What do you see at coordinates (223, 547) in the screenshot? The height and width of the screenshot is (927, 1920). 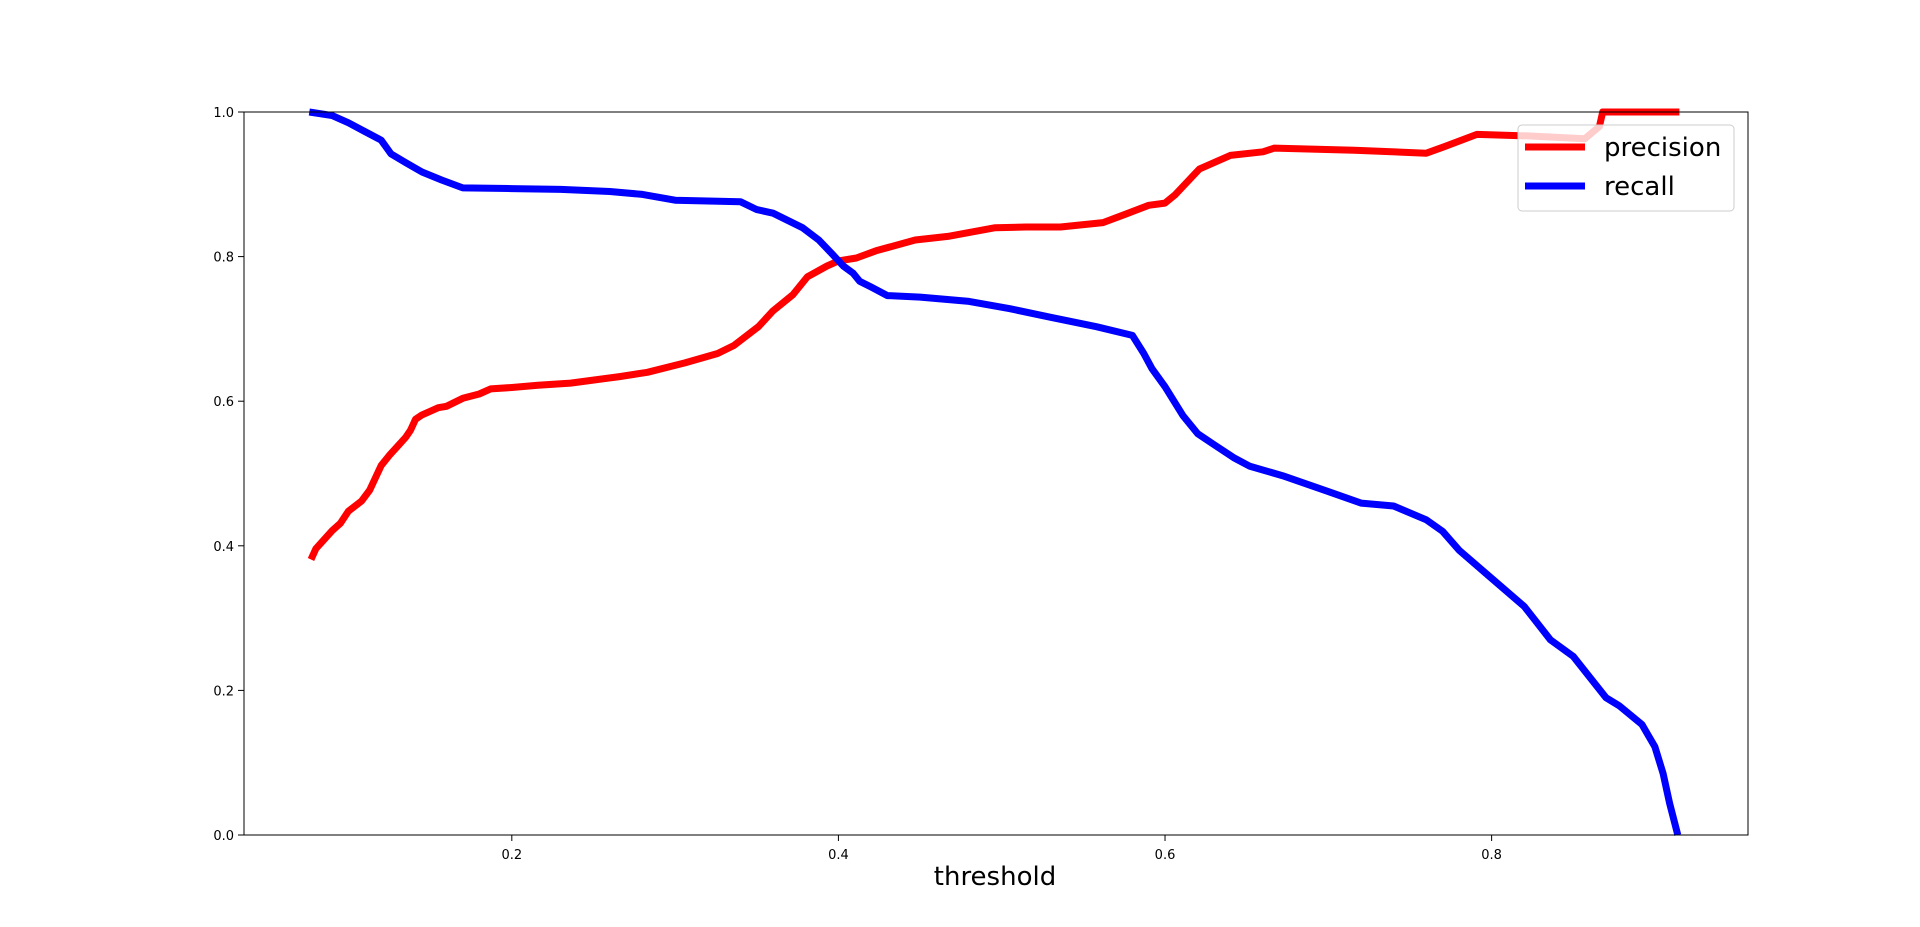 I see `y-tick-label: 0.4` at bounding box center [223, 547].